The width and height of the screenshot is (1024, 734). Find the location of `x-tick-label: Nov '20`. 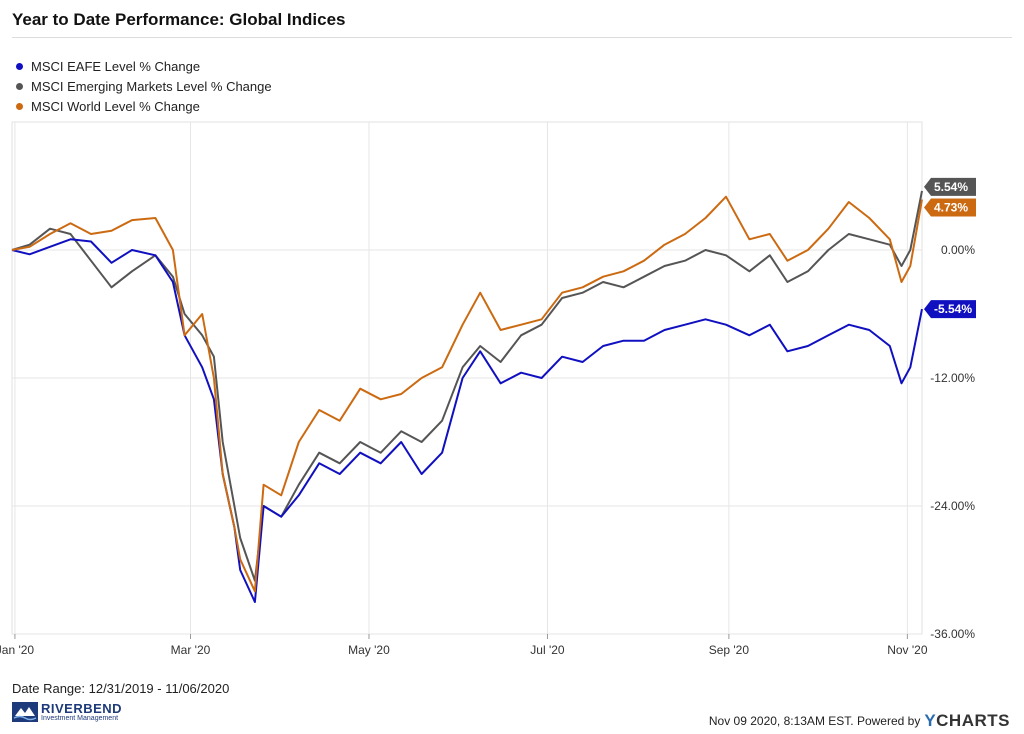

x-tick-label: Nov '20 is located at coordinates (907, 650).